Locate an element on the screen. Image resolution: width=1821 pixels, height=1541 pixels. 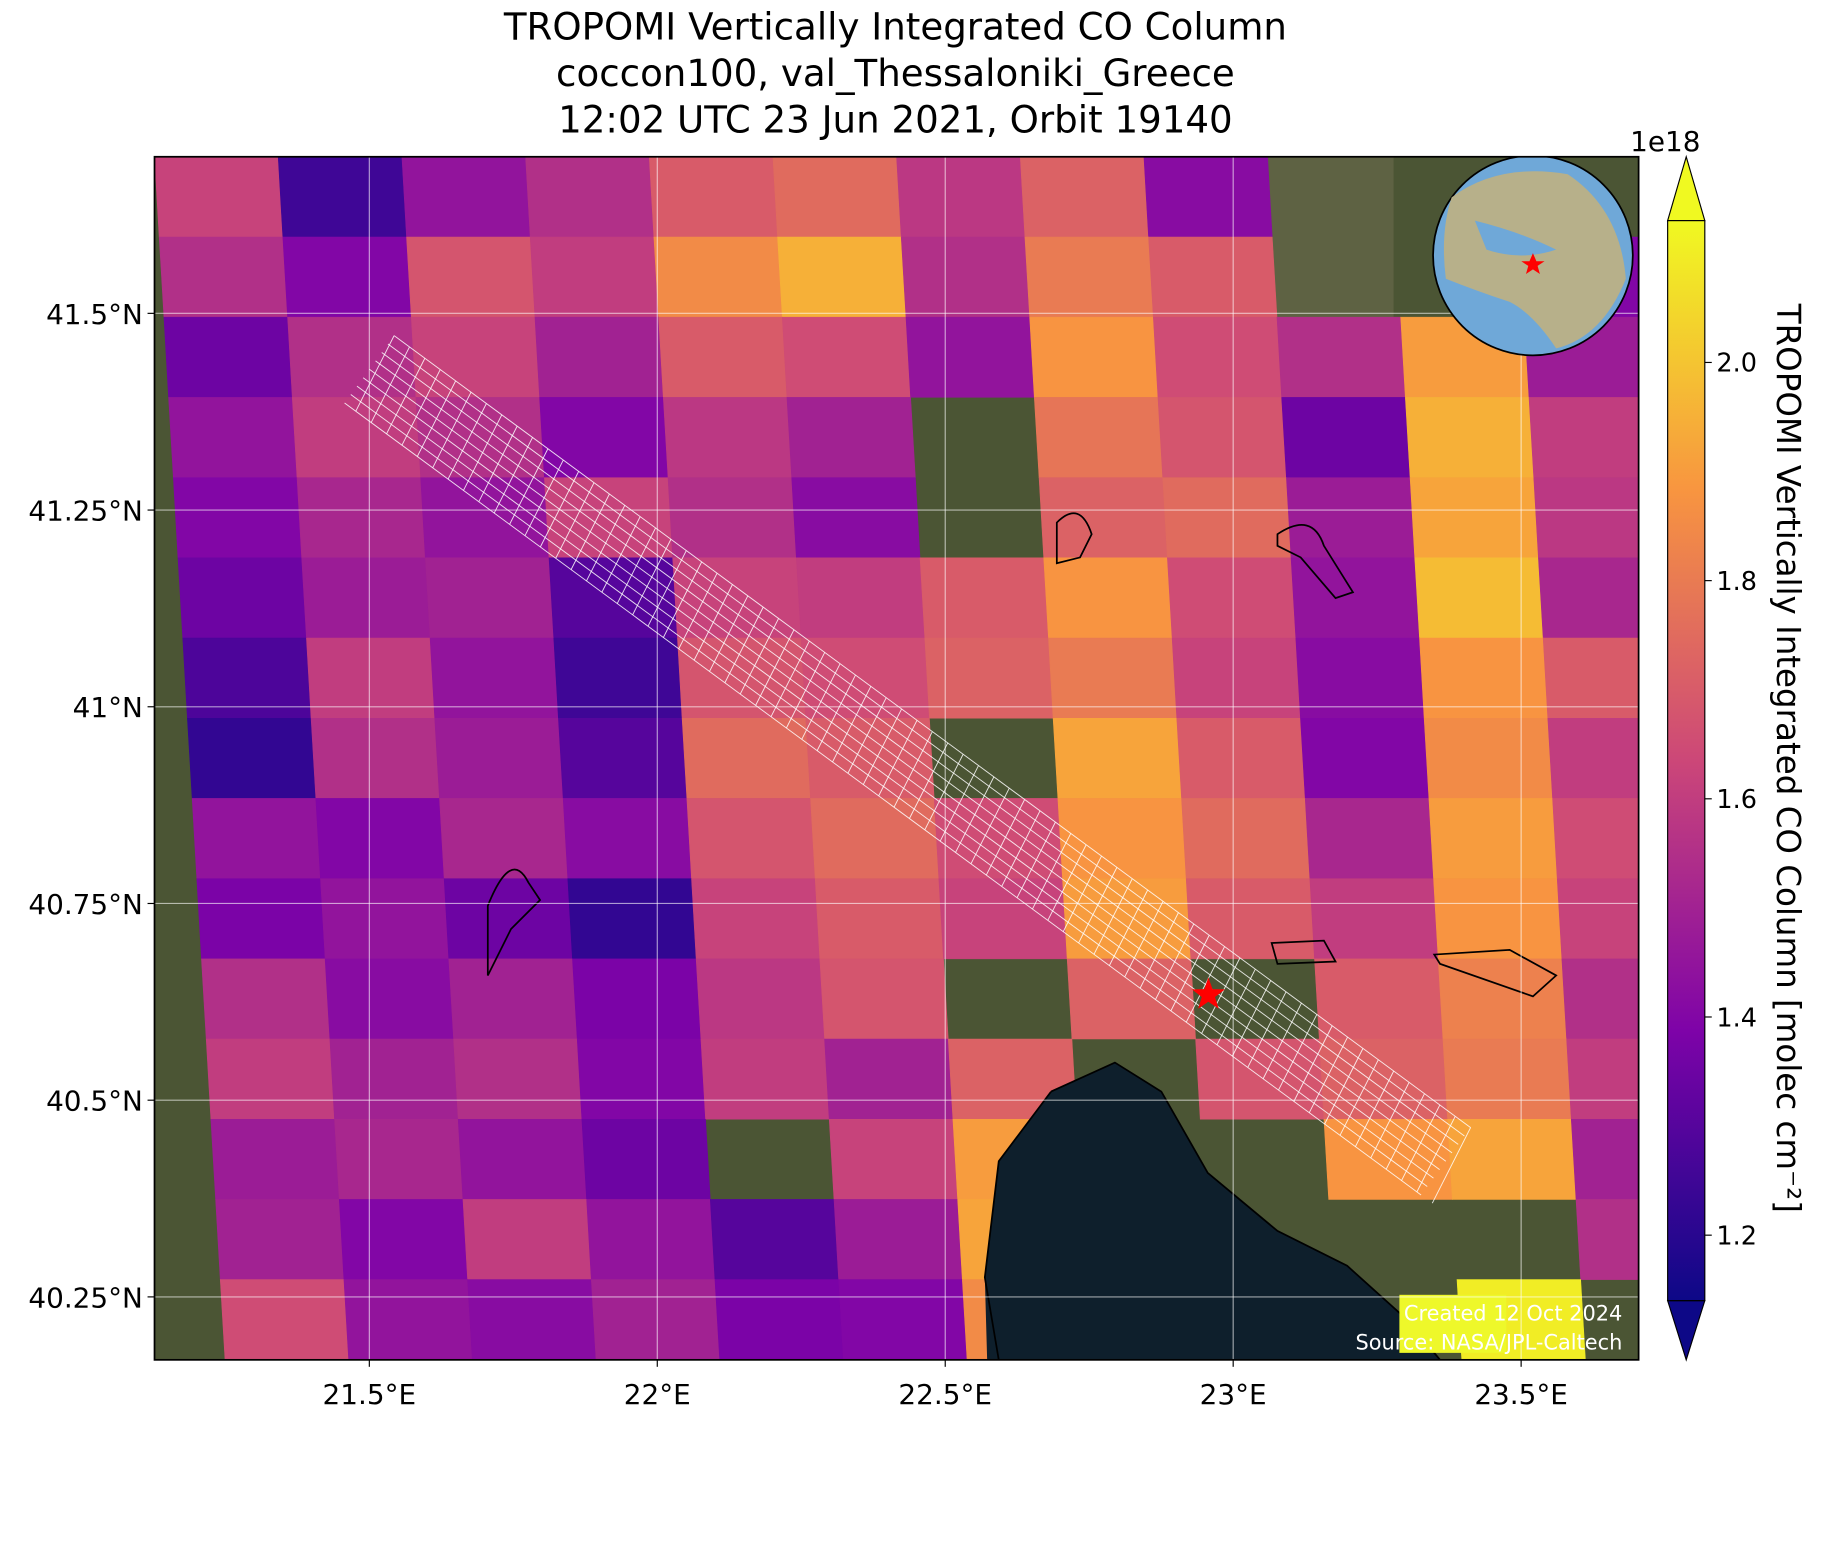
globe-sea is located at coordinates (1515, 238).